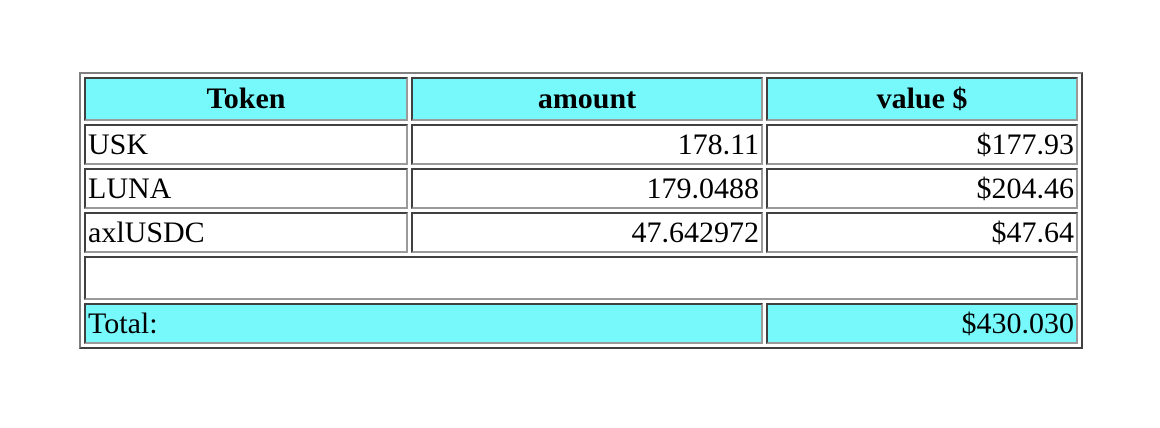 Image resolution: width=1160 pixels, height=428 pixels. I want to click on value-cell: $204.46, so click(922, 188).